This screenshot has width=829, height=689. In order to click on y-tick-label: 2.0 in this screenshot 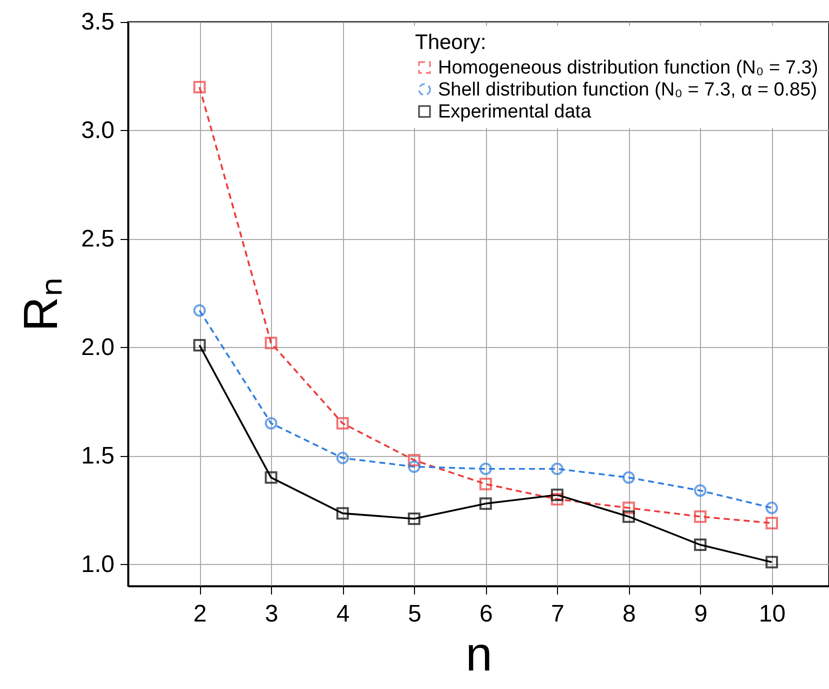, I will do `click(97, 347)`.